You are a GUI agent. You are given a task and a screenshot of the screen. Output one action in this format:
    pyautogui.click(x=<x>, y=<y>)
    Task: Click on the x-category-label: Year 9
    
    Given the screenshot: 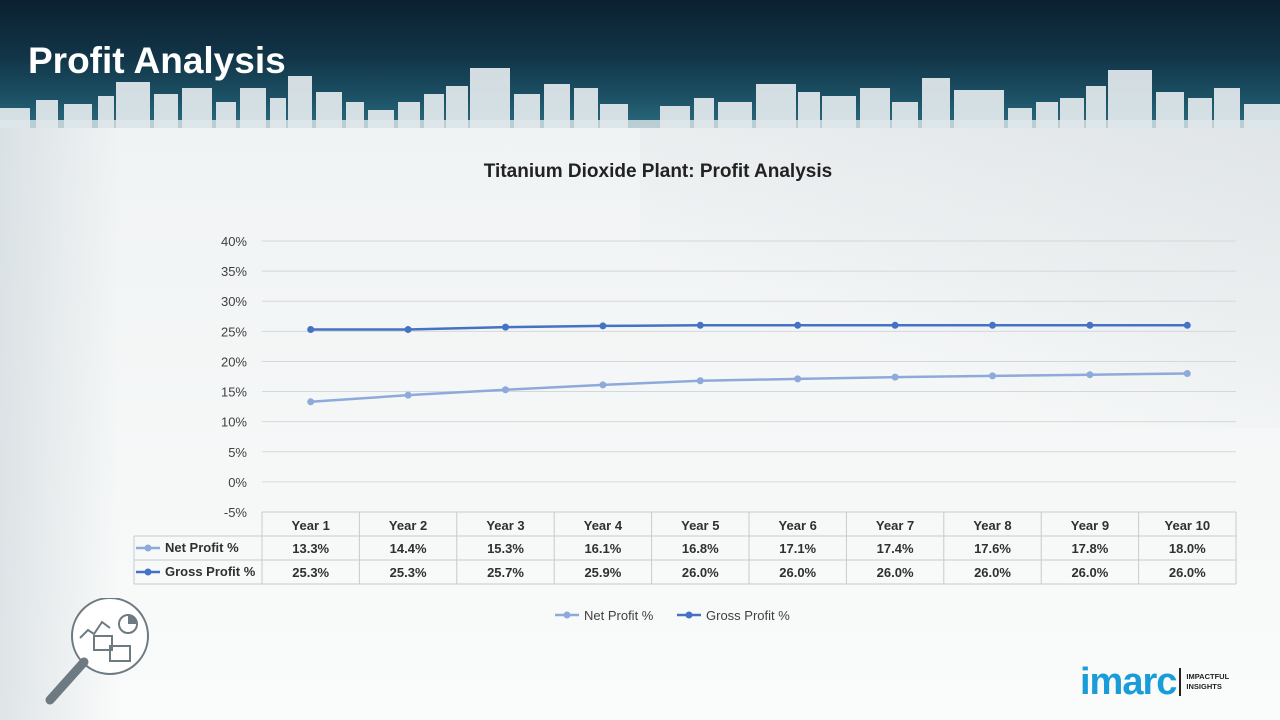 What is the action you would take?
    pyautogui.click(x=1090, y=525)
    